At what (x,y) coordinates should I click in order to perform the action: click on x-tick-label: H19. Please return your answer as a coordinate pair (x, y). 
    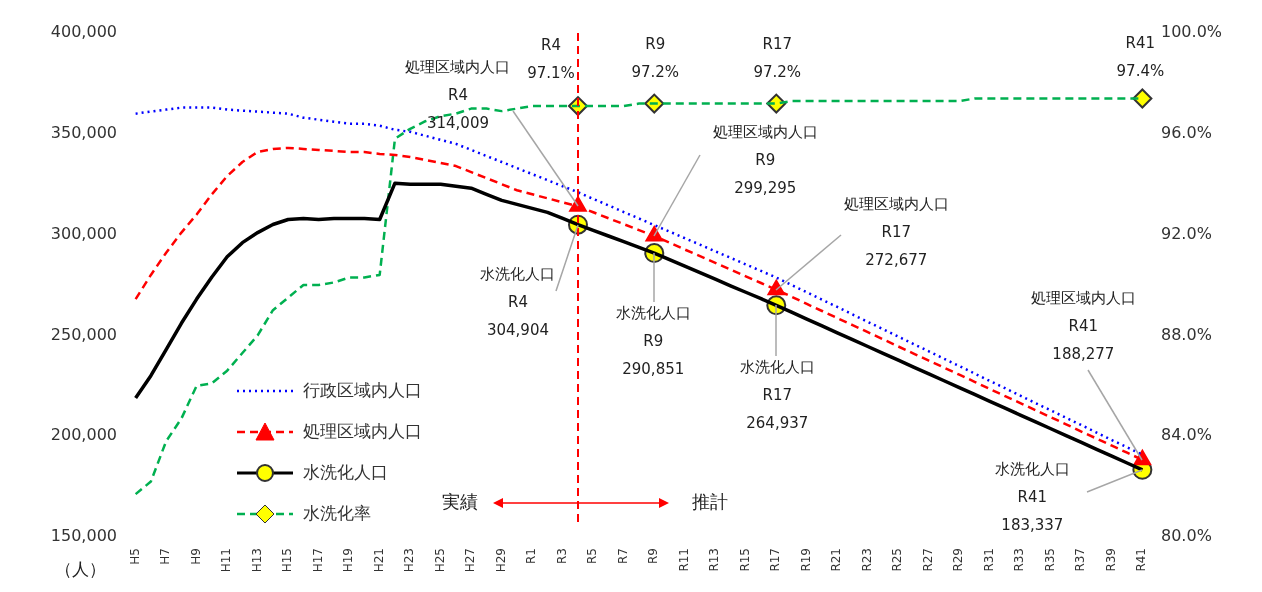
    Looking at the image, I should click on (348, 560).